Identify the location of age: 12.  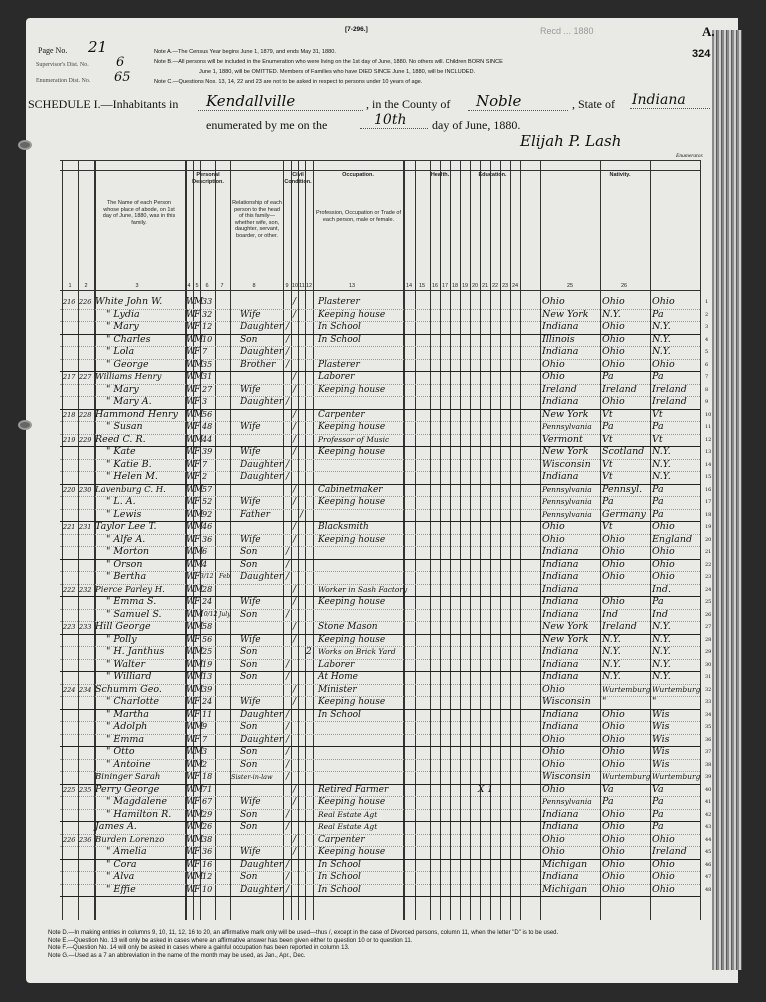
(207, 326).